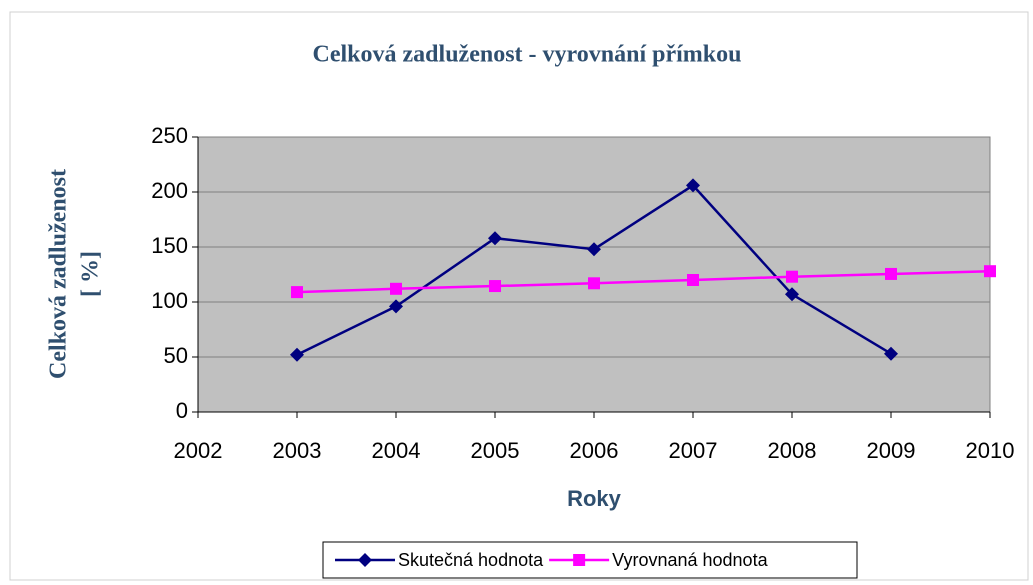 Image resolution: width=1033 pixels, height=585 pixels. Describe the element at coordinates (643, 281) in the screenshot. I see `series-line` at that location.